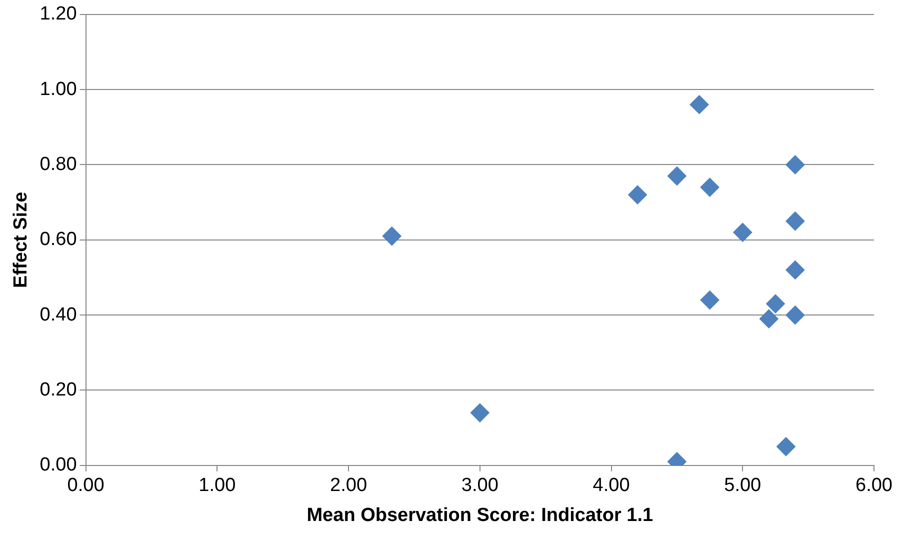 The image size is (904, 535). Describe the element at coordinates (743, 485) in the screenshot. I see `x-tick-label: 5.00` at that location.